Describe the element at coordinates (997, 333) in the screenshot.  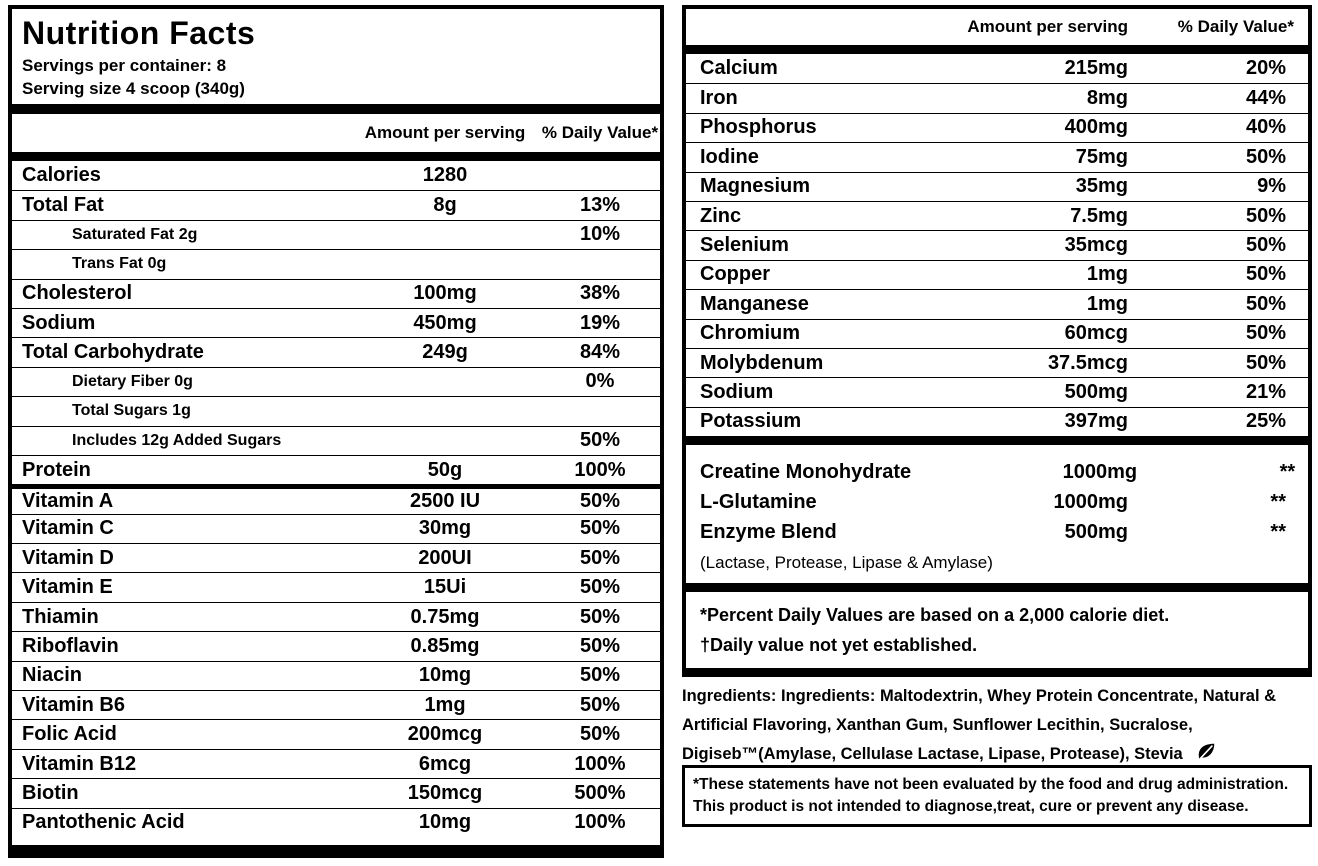
I see `table-row: Chromium 60mcg 50%` at that location.